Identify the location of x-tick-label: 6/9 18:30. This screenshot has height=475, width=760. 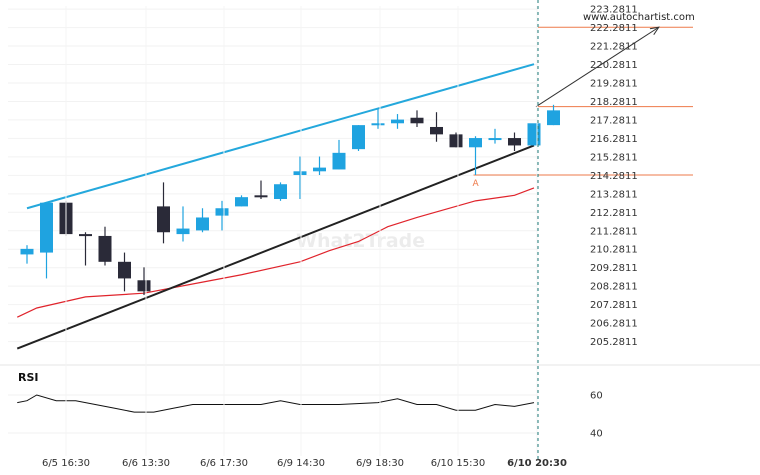
(380, 463).